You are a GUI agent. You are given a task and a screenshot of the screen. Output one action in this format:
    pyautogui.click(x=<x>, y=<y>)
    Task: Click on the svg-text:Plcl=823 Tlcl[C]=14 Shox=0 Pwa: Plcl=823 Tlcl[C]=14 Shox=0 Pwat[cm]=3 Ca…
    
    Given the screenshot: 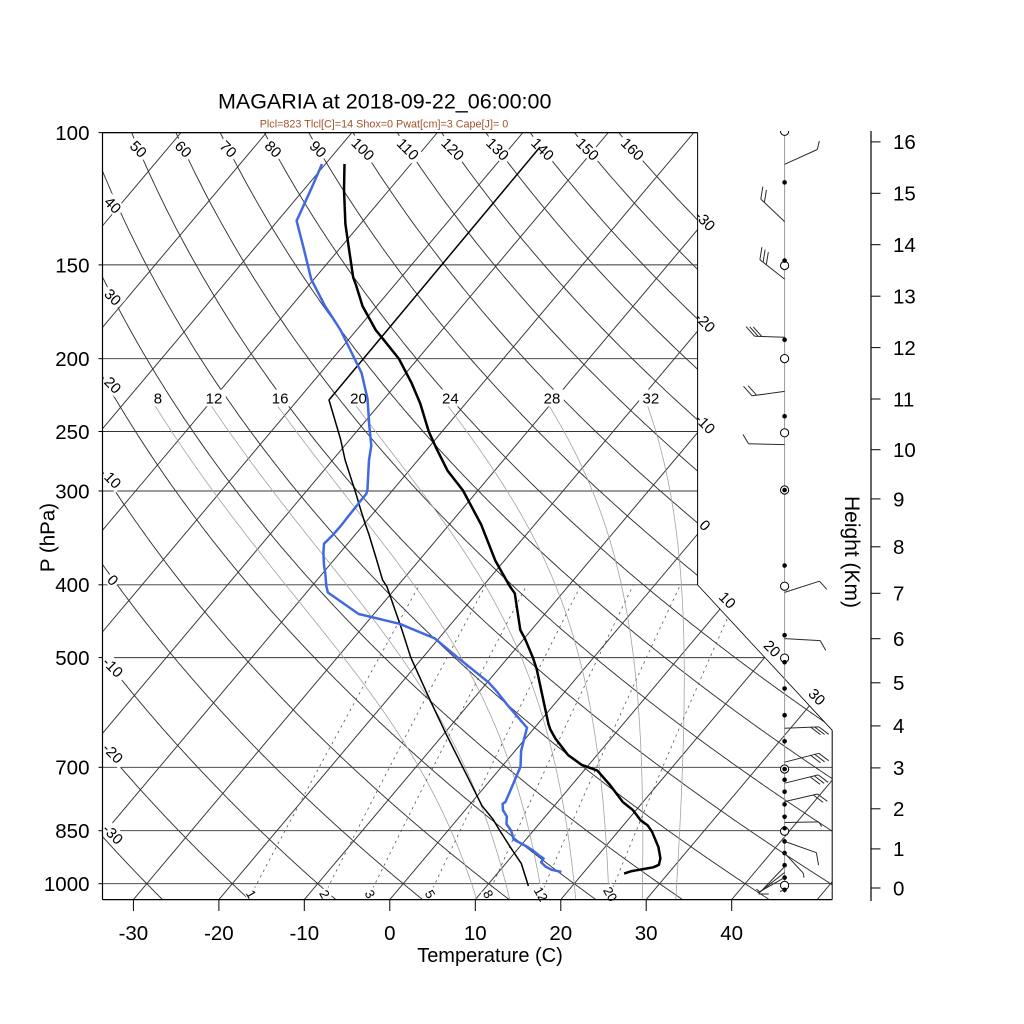 What is the action you would take?
    pyautogui.click(x=384, y=124)
    